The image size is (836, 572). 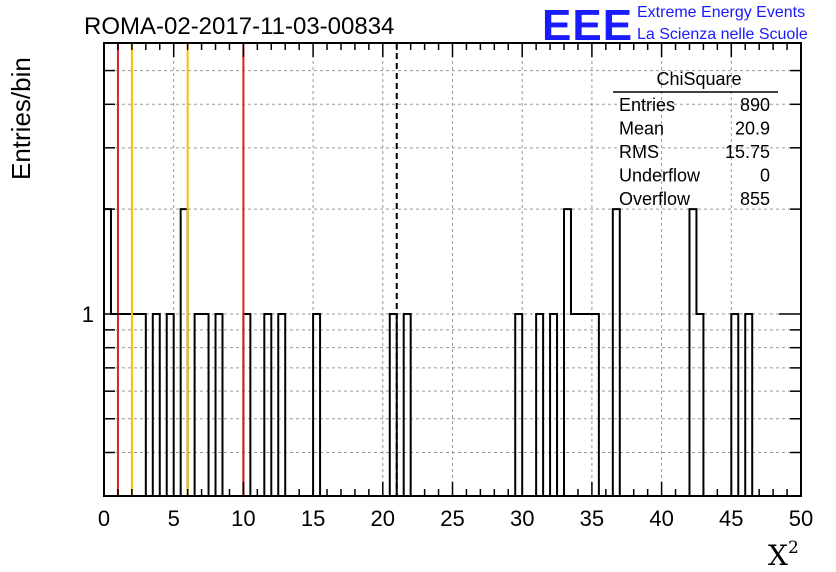 I want to click on y-tick-label: 1, so click(x=88, y=314).